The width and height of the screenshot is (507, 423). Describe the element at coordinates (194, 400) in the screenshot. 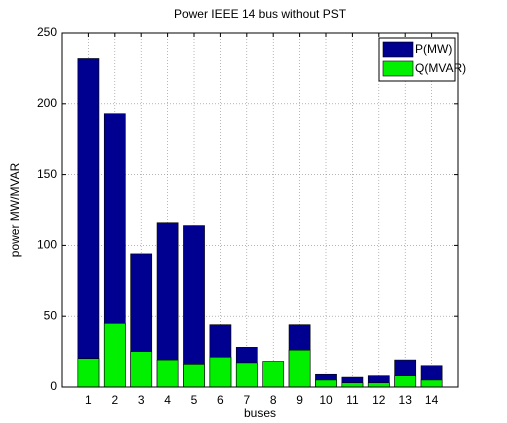

I see `x-tick-label: 5` at that location.